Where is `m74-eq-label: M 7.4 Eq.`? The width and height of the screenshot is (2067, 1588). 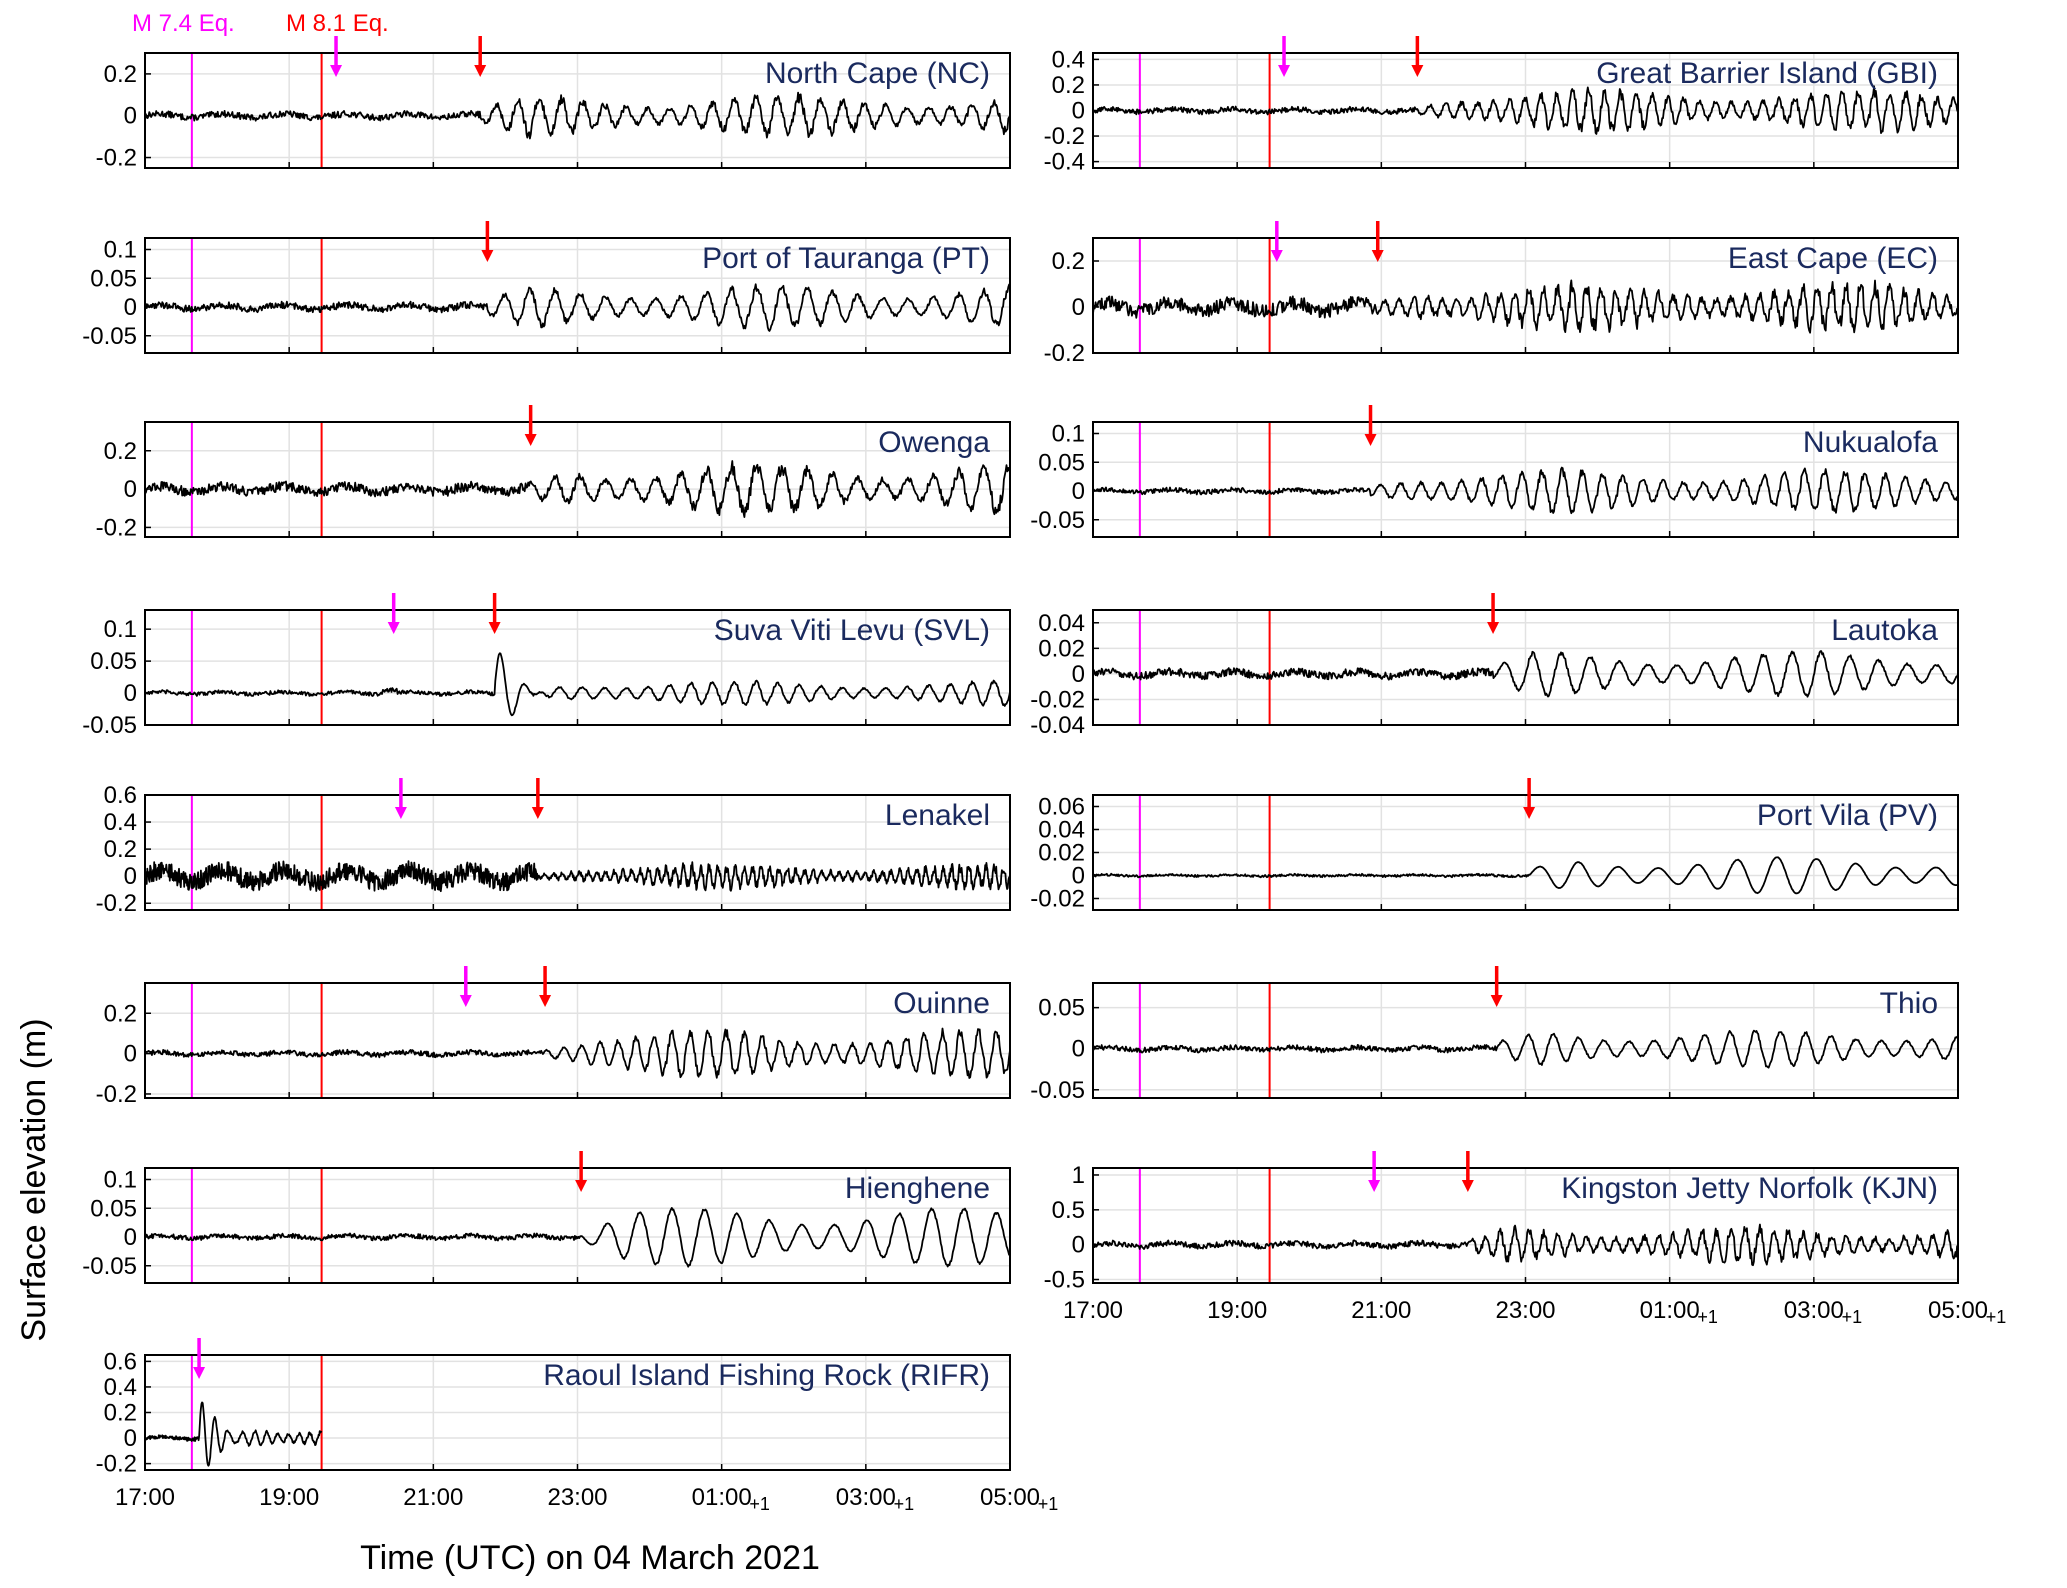
m74-eq-label: M 7.4 Eq. is located at coordinates (183, 23).